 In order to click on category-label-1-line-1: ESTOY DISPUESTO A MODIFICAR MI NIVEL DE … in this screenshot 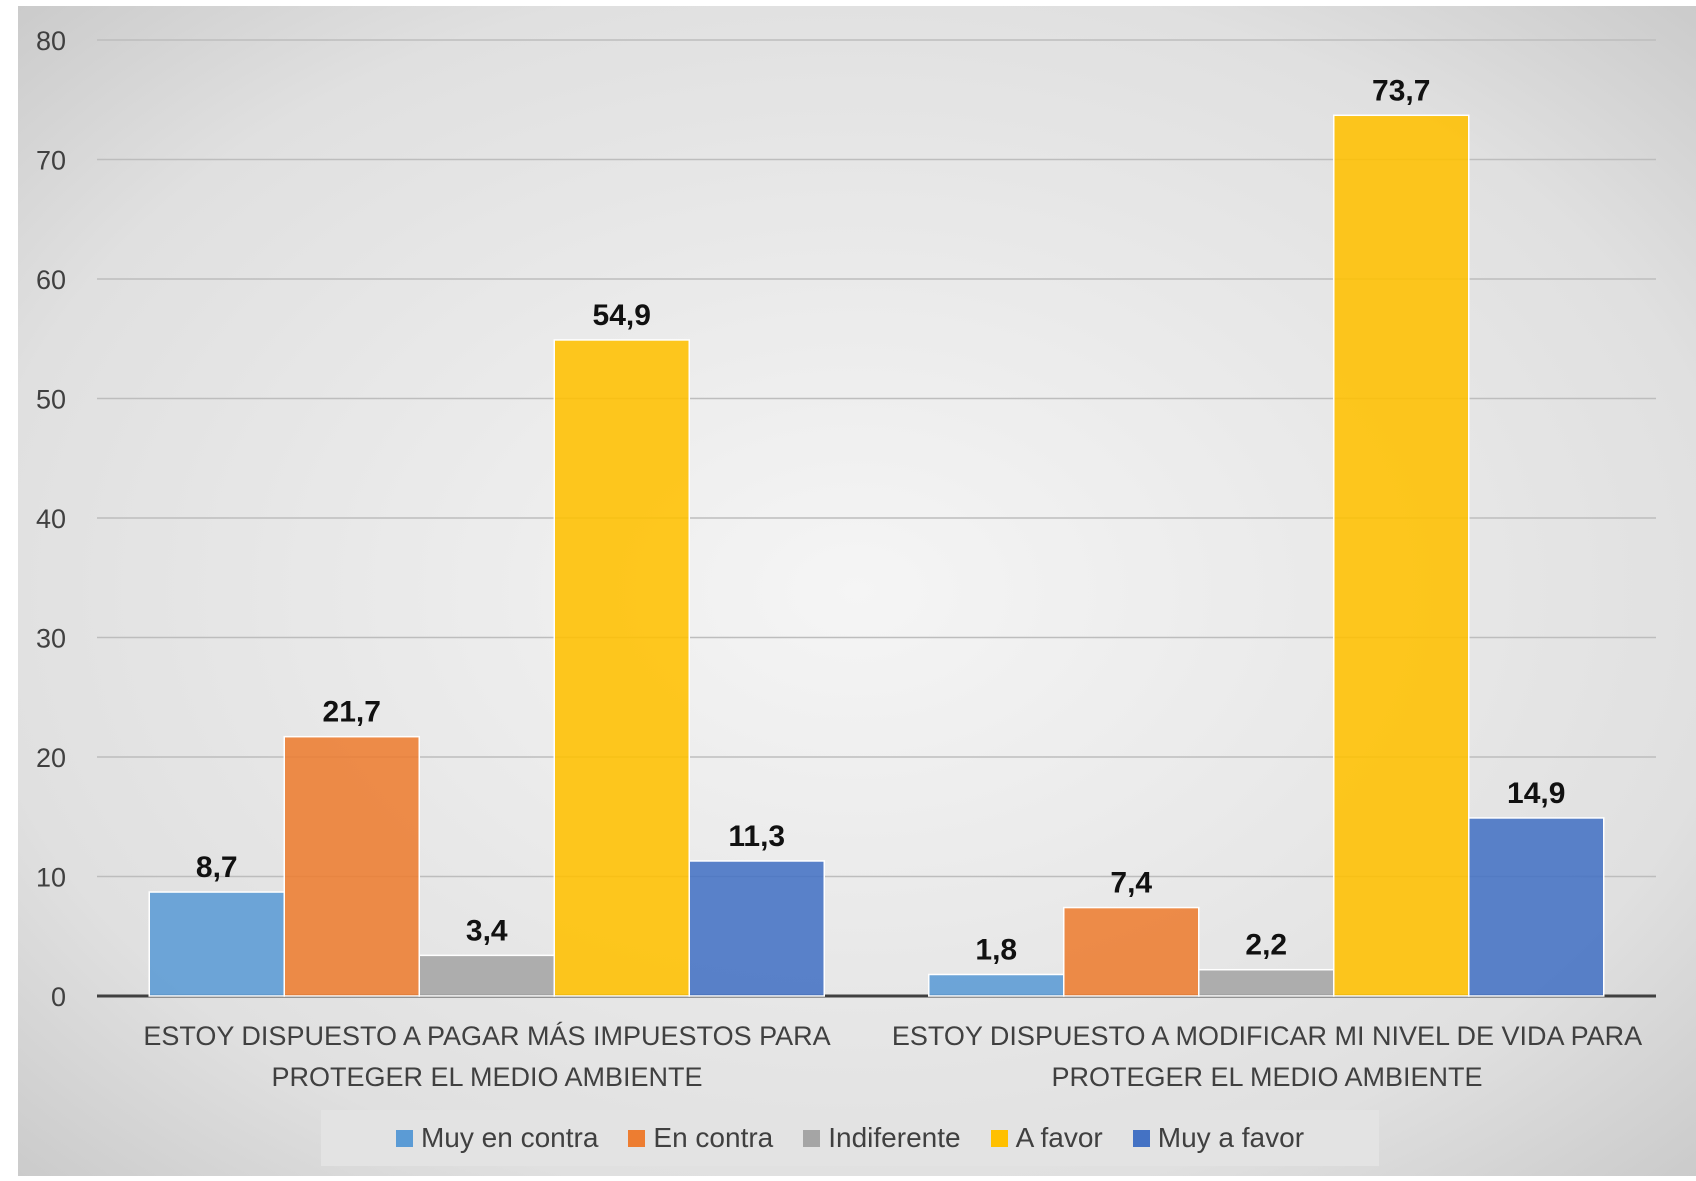, I will do `click(1267, 1036)`.